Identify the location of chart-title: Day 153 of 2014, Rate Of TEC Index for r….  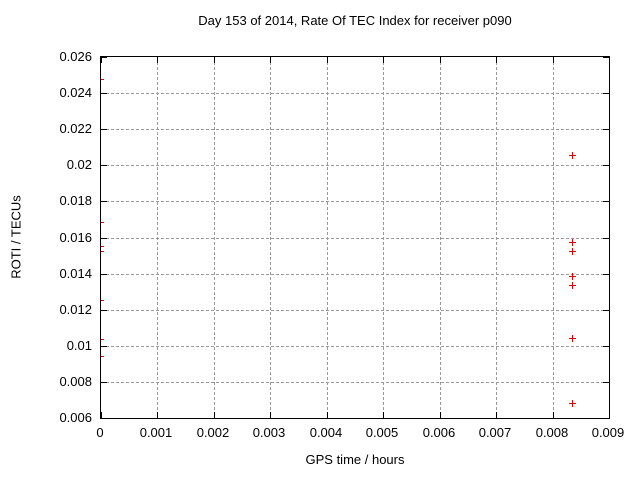
(355, 20).